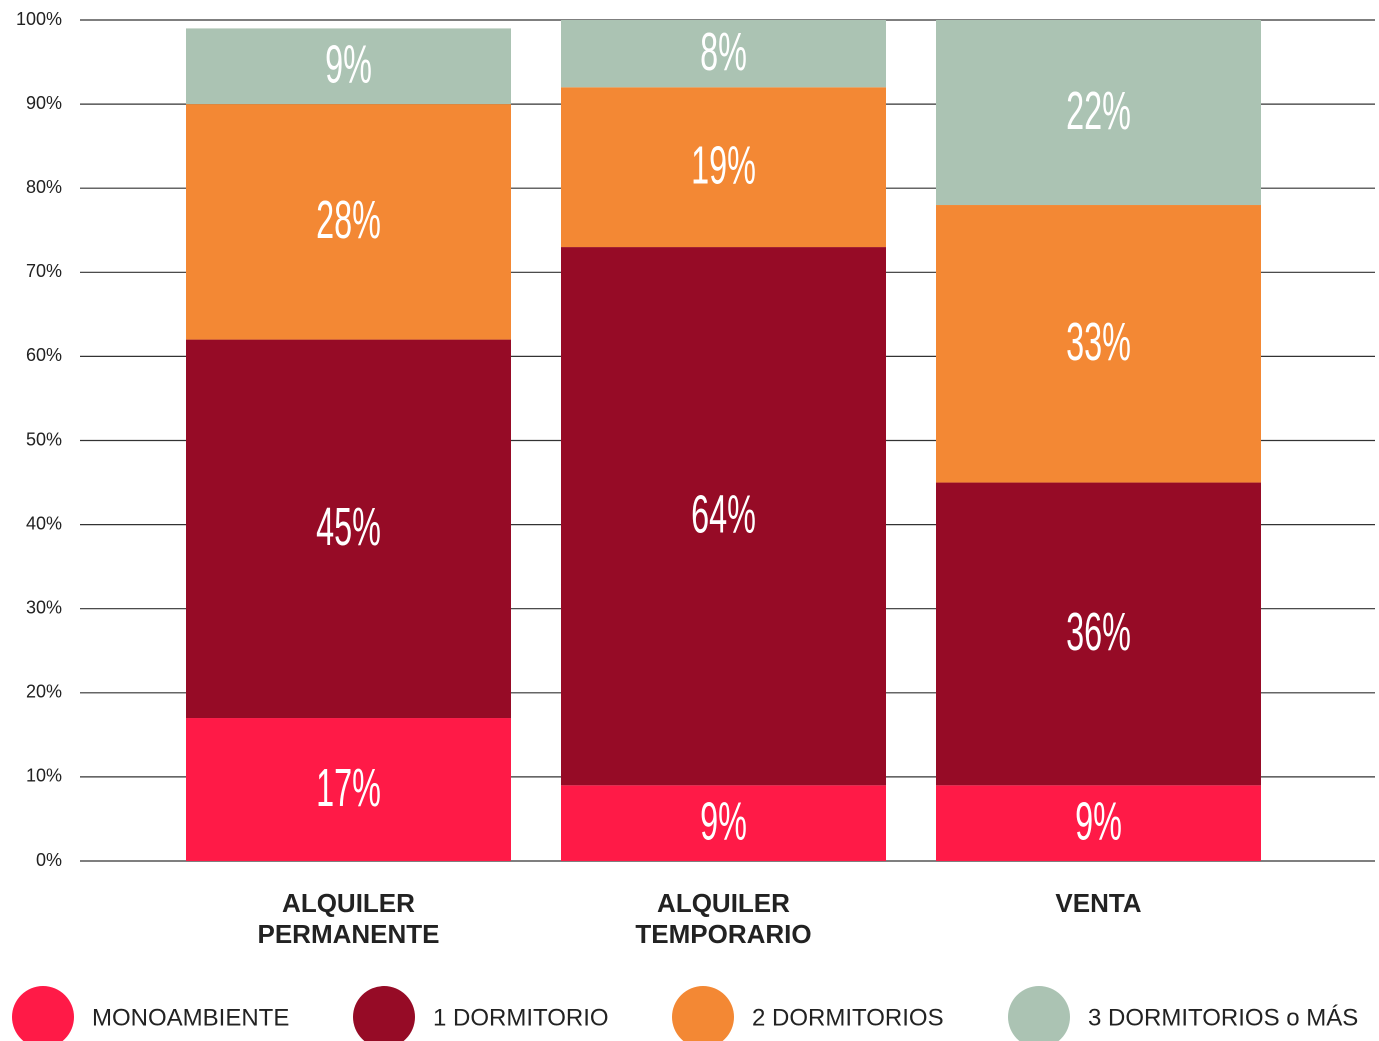 Image resolution: width=1379 pixels, height=1041 pixels. I want to click on legend-label: 1 DORMITORIO, so click(521, 1017).